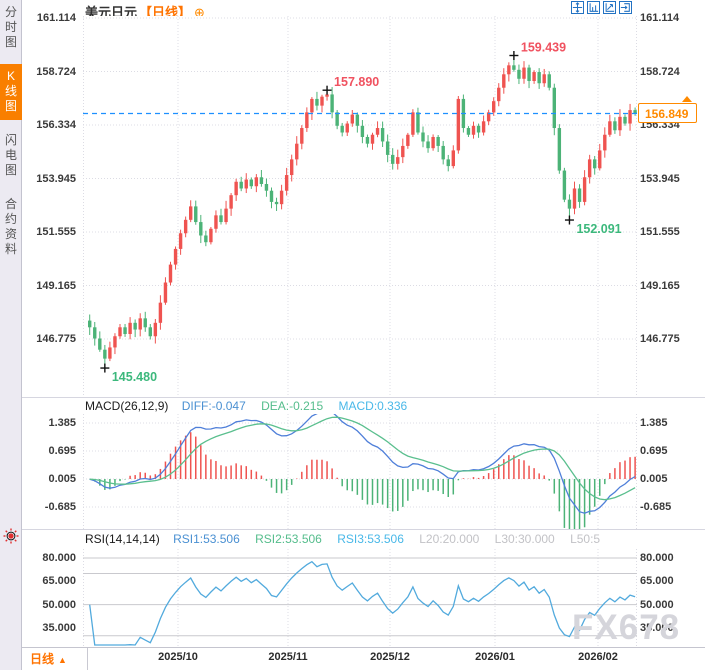  I want to click on exit-chart-icon, so click(625, 7).